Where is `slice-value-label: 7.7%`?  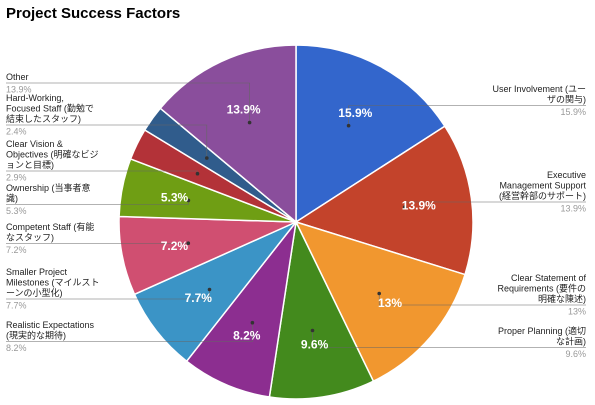 slice-value-label: 7.7% is located at coordinates (199, 298).